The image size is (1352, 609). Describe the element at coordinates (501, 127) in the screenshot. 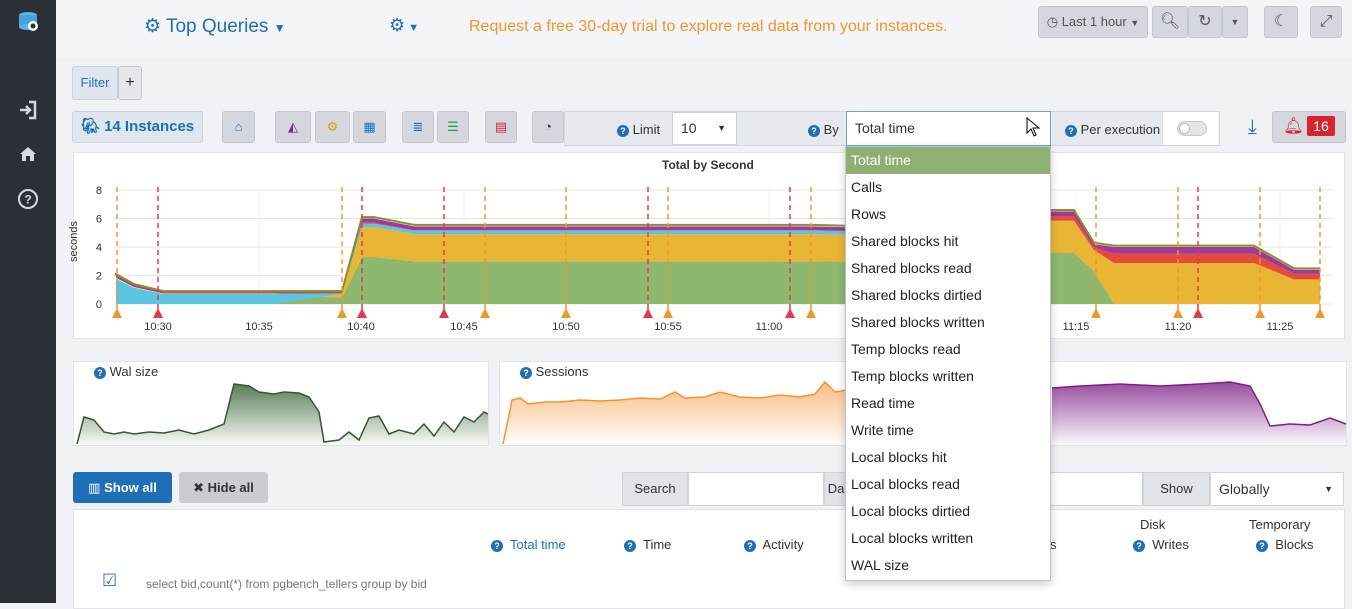

I see `pdf-button: ▤` at that location.